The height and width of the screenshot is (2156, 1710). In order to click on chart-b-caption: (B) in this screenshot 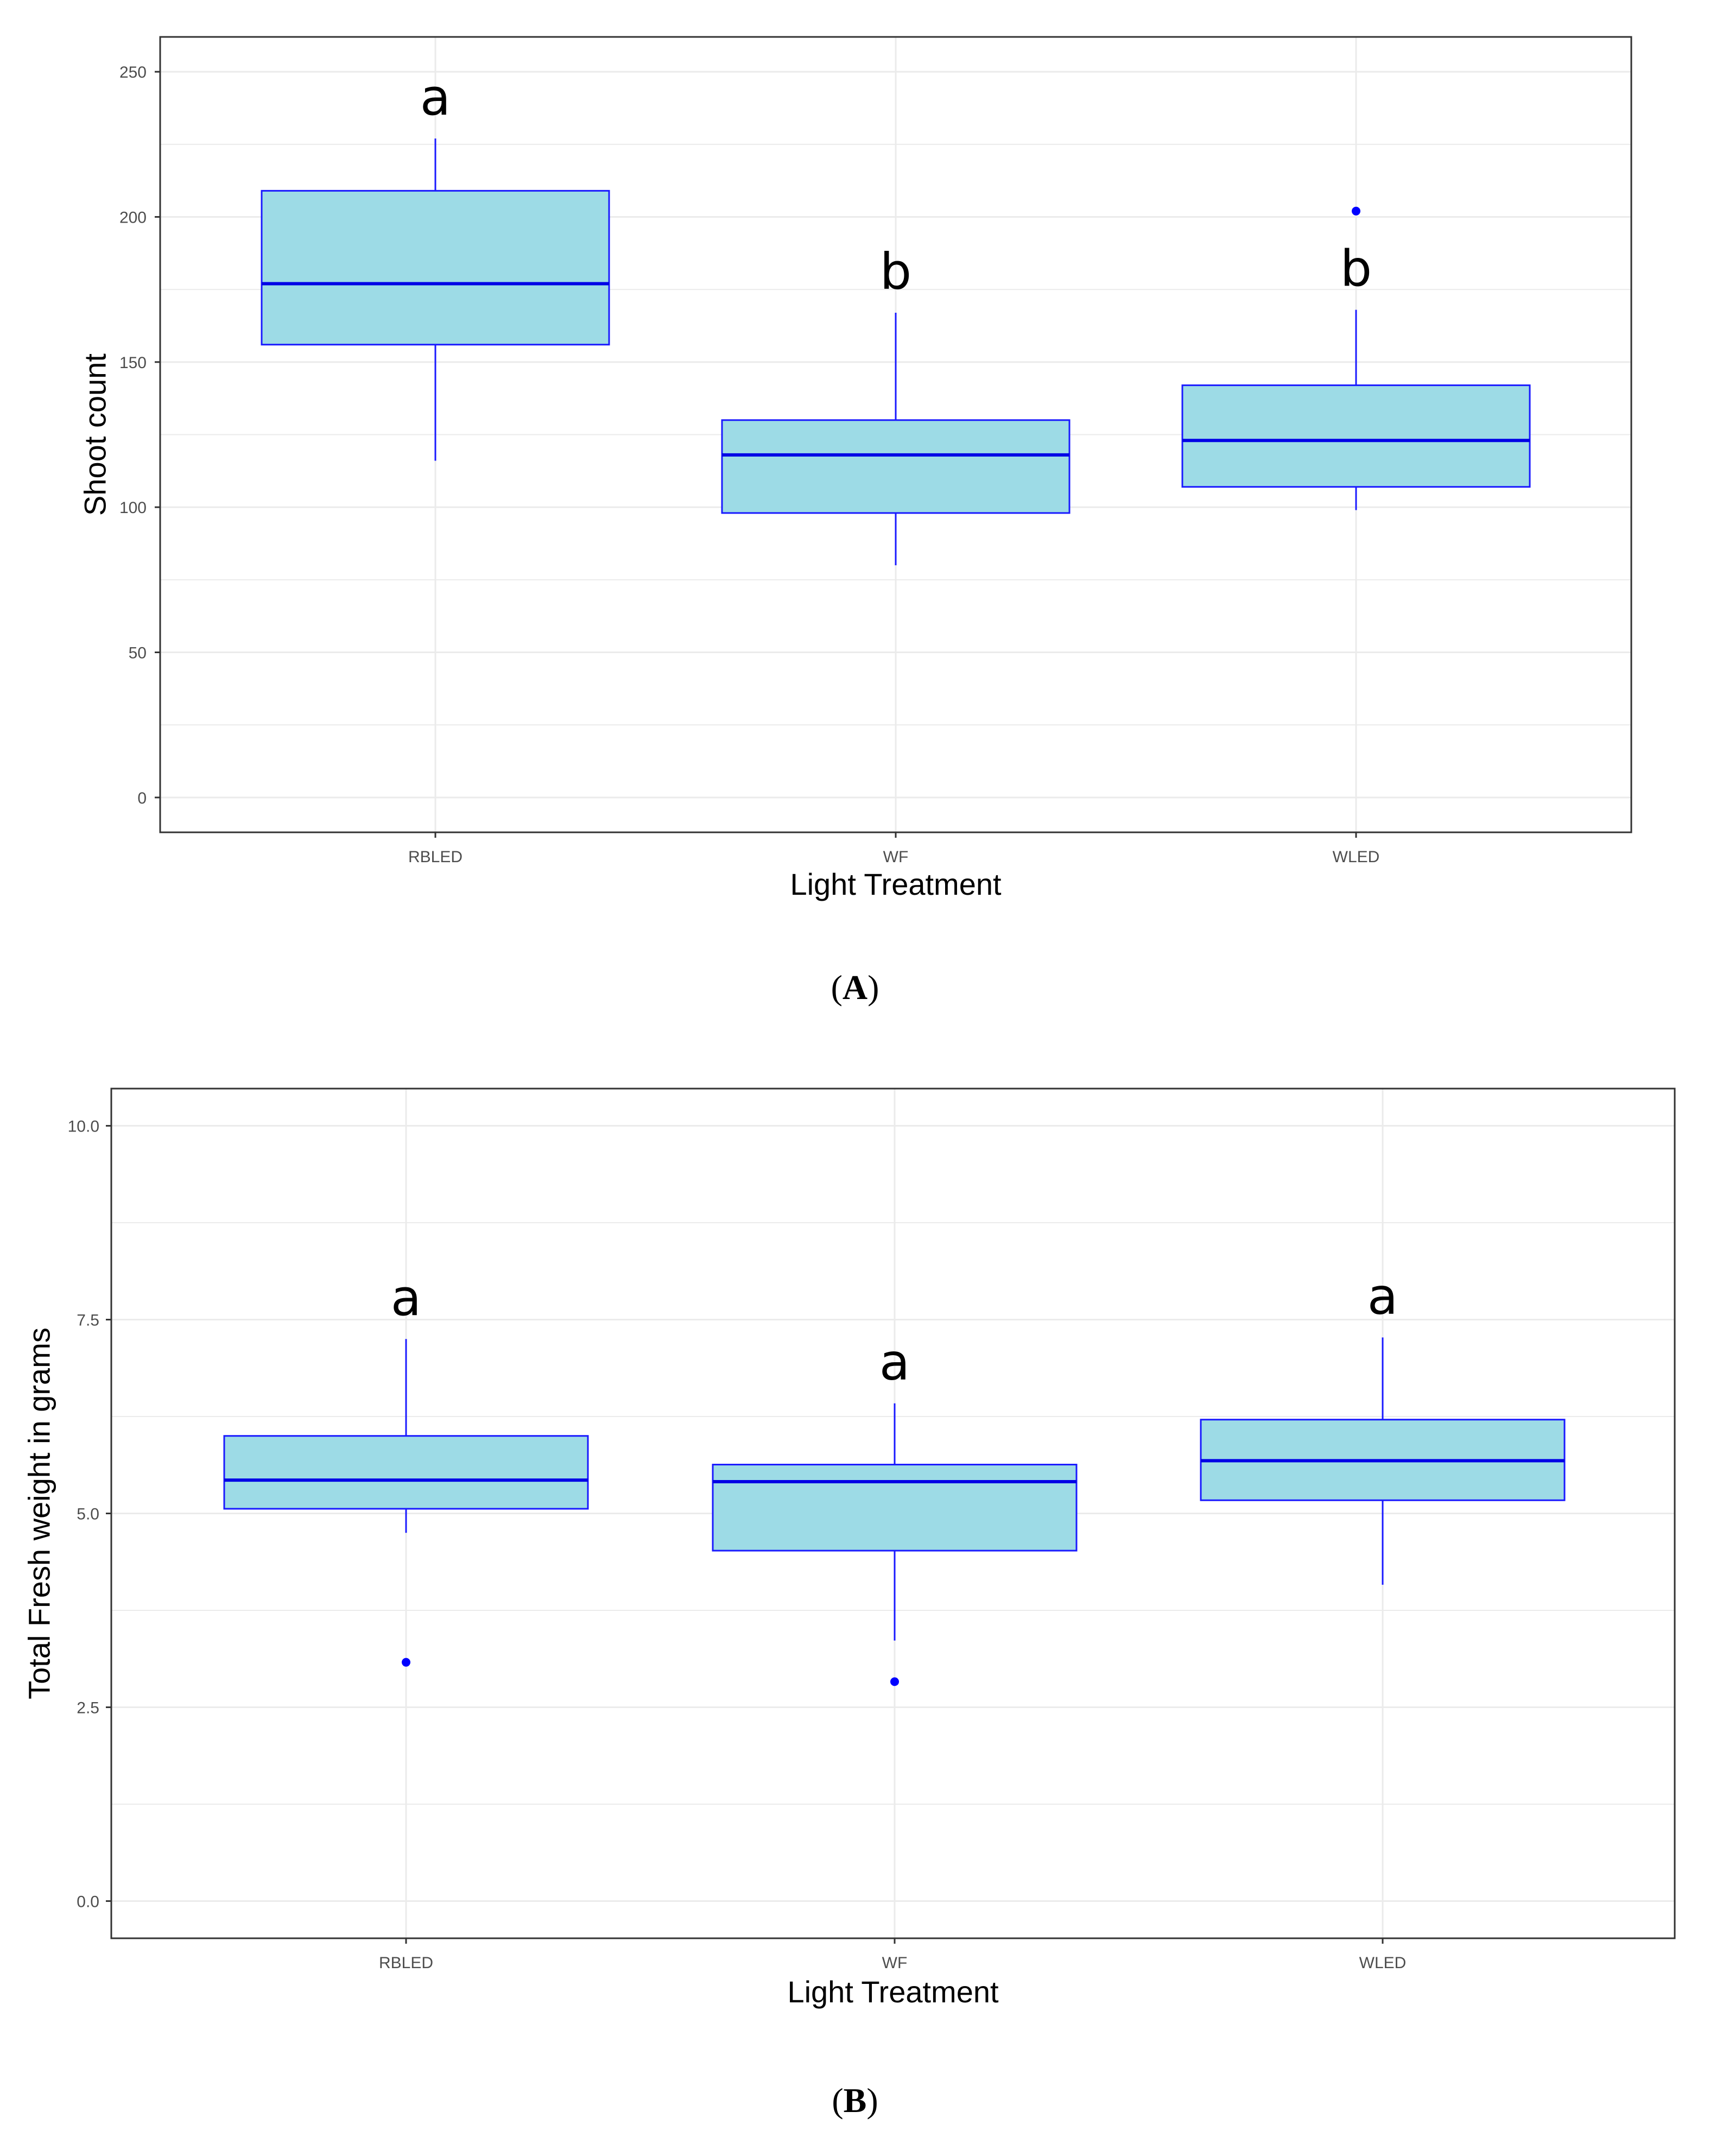, I will do `click(855, 2100)`.